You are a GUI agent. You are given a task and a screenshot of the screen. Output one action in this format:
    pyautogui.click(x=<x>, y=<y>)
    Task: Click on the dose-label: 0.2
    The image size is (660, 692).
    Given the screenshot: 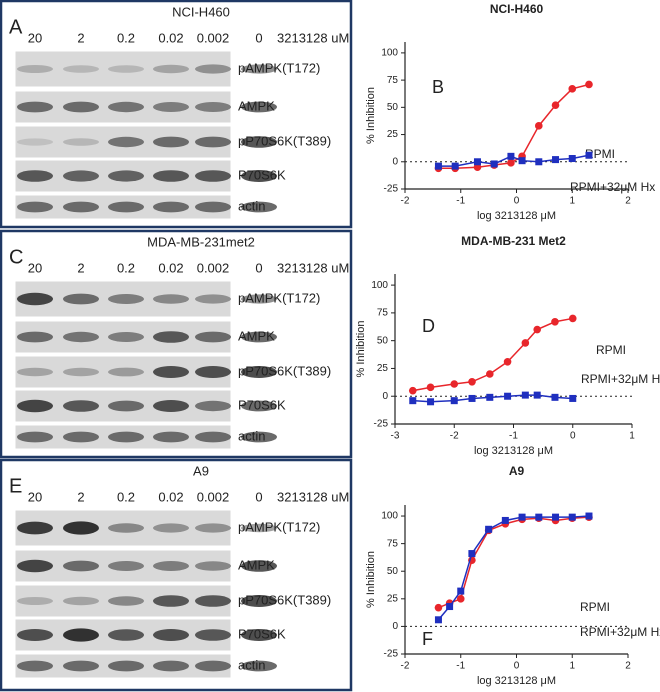 What is the action you would take?
    pyautogui.click(x=126, y=267)
    